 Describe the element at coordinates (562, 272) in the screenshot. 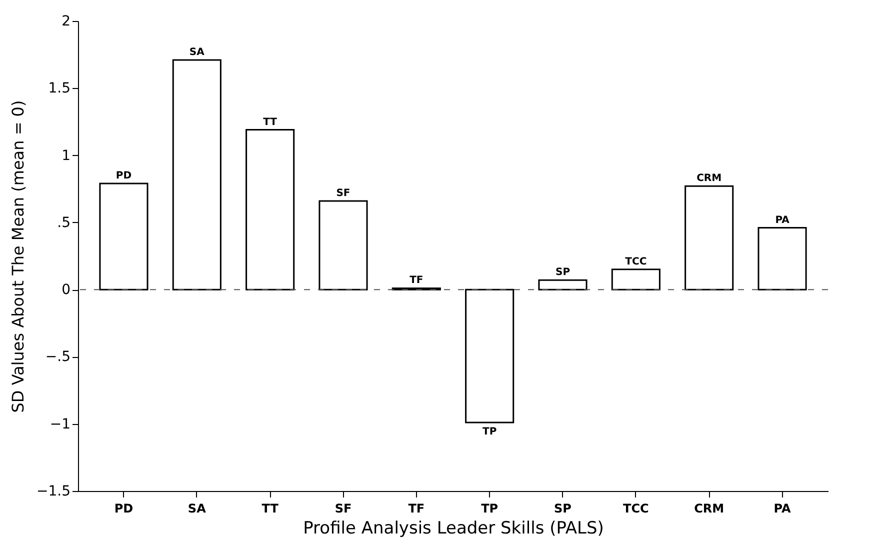

I see `annotation: SP` at that location.